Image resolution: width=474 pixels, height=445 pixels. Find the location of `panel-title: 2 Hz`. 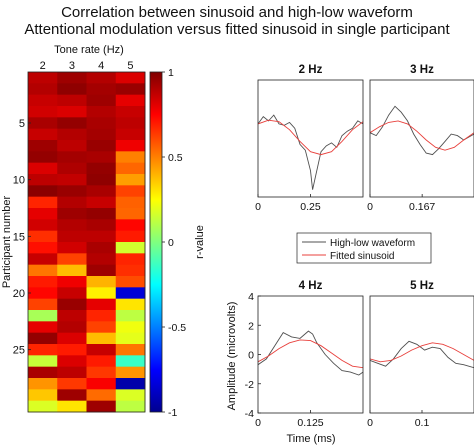

panel-title: 2 Hz is located at coordinates (311, 70).